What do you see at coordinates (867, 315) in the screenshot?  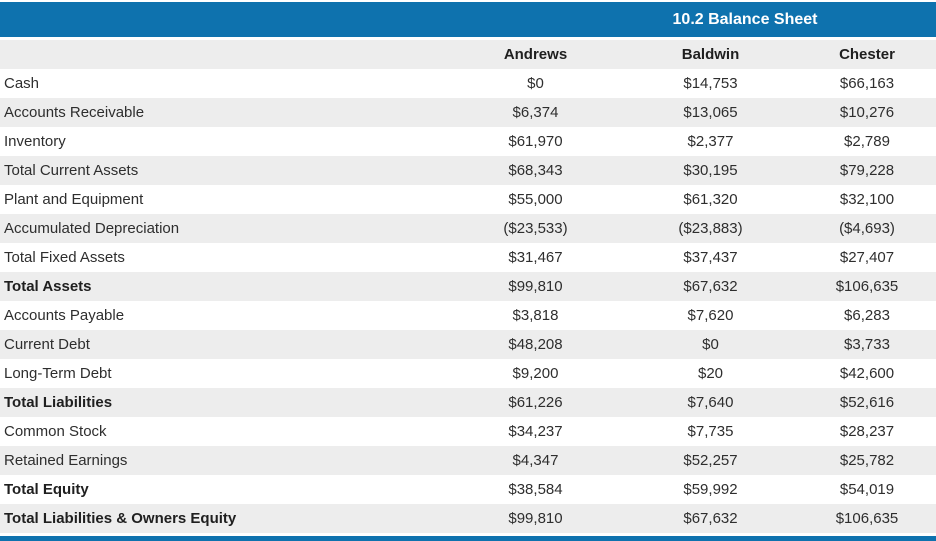 I see `row-value-chester: $6,283` at bounding box center [867, 315].